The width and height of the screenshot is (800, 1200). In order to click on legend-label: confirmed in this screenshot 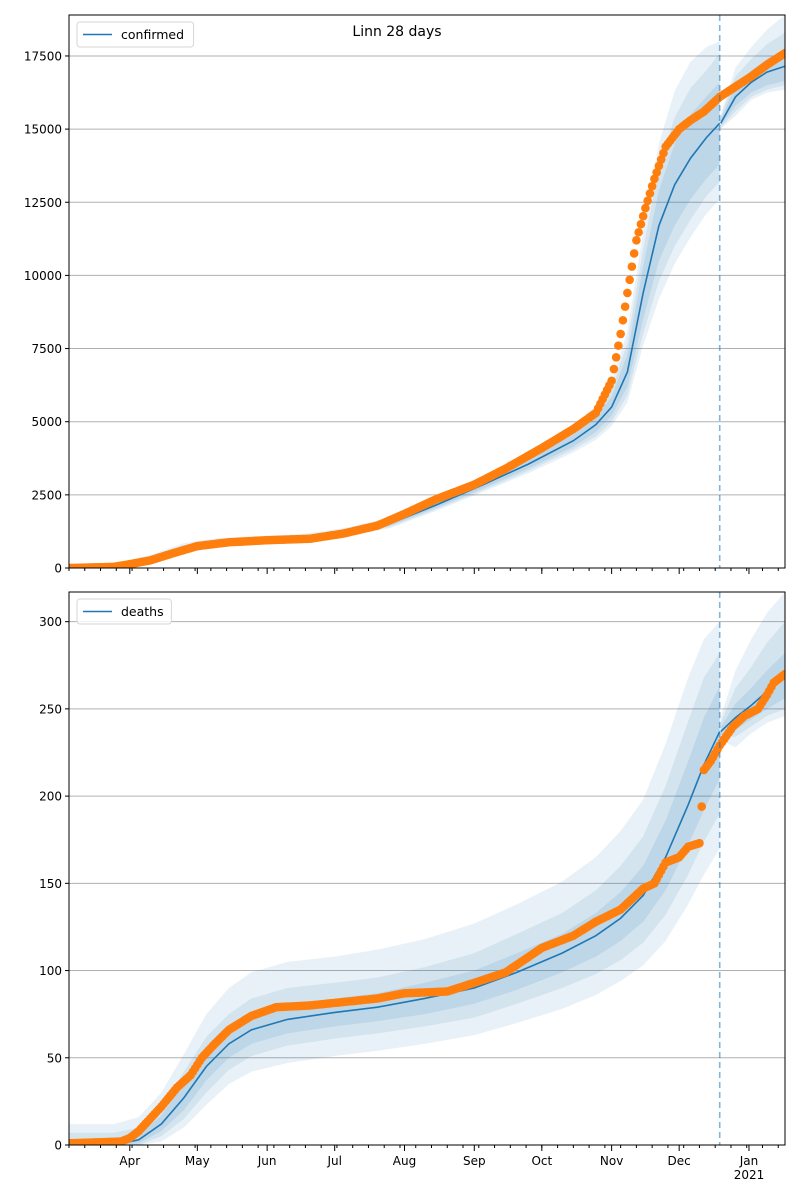, I will do `click(152, 34)`.